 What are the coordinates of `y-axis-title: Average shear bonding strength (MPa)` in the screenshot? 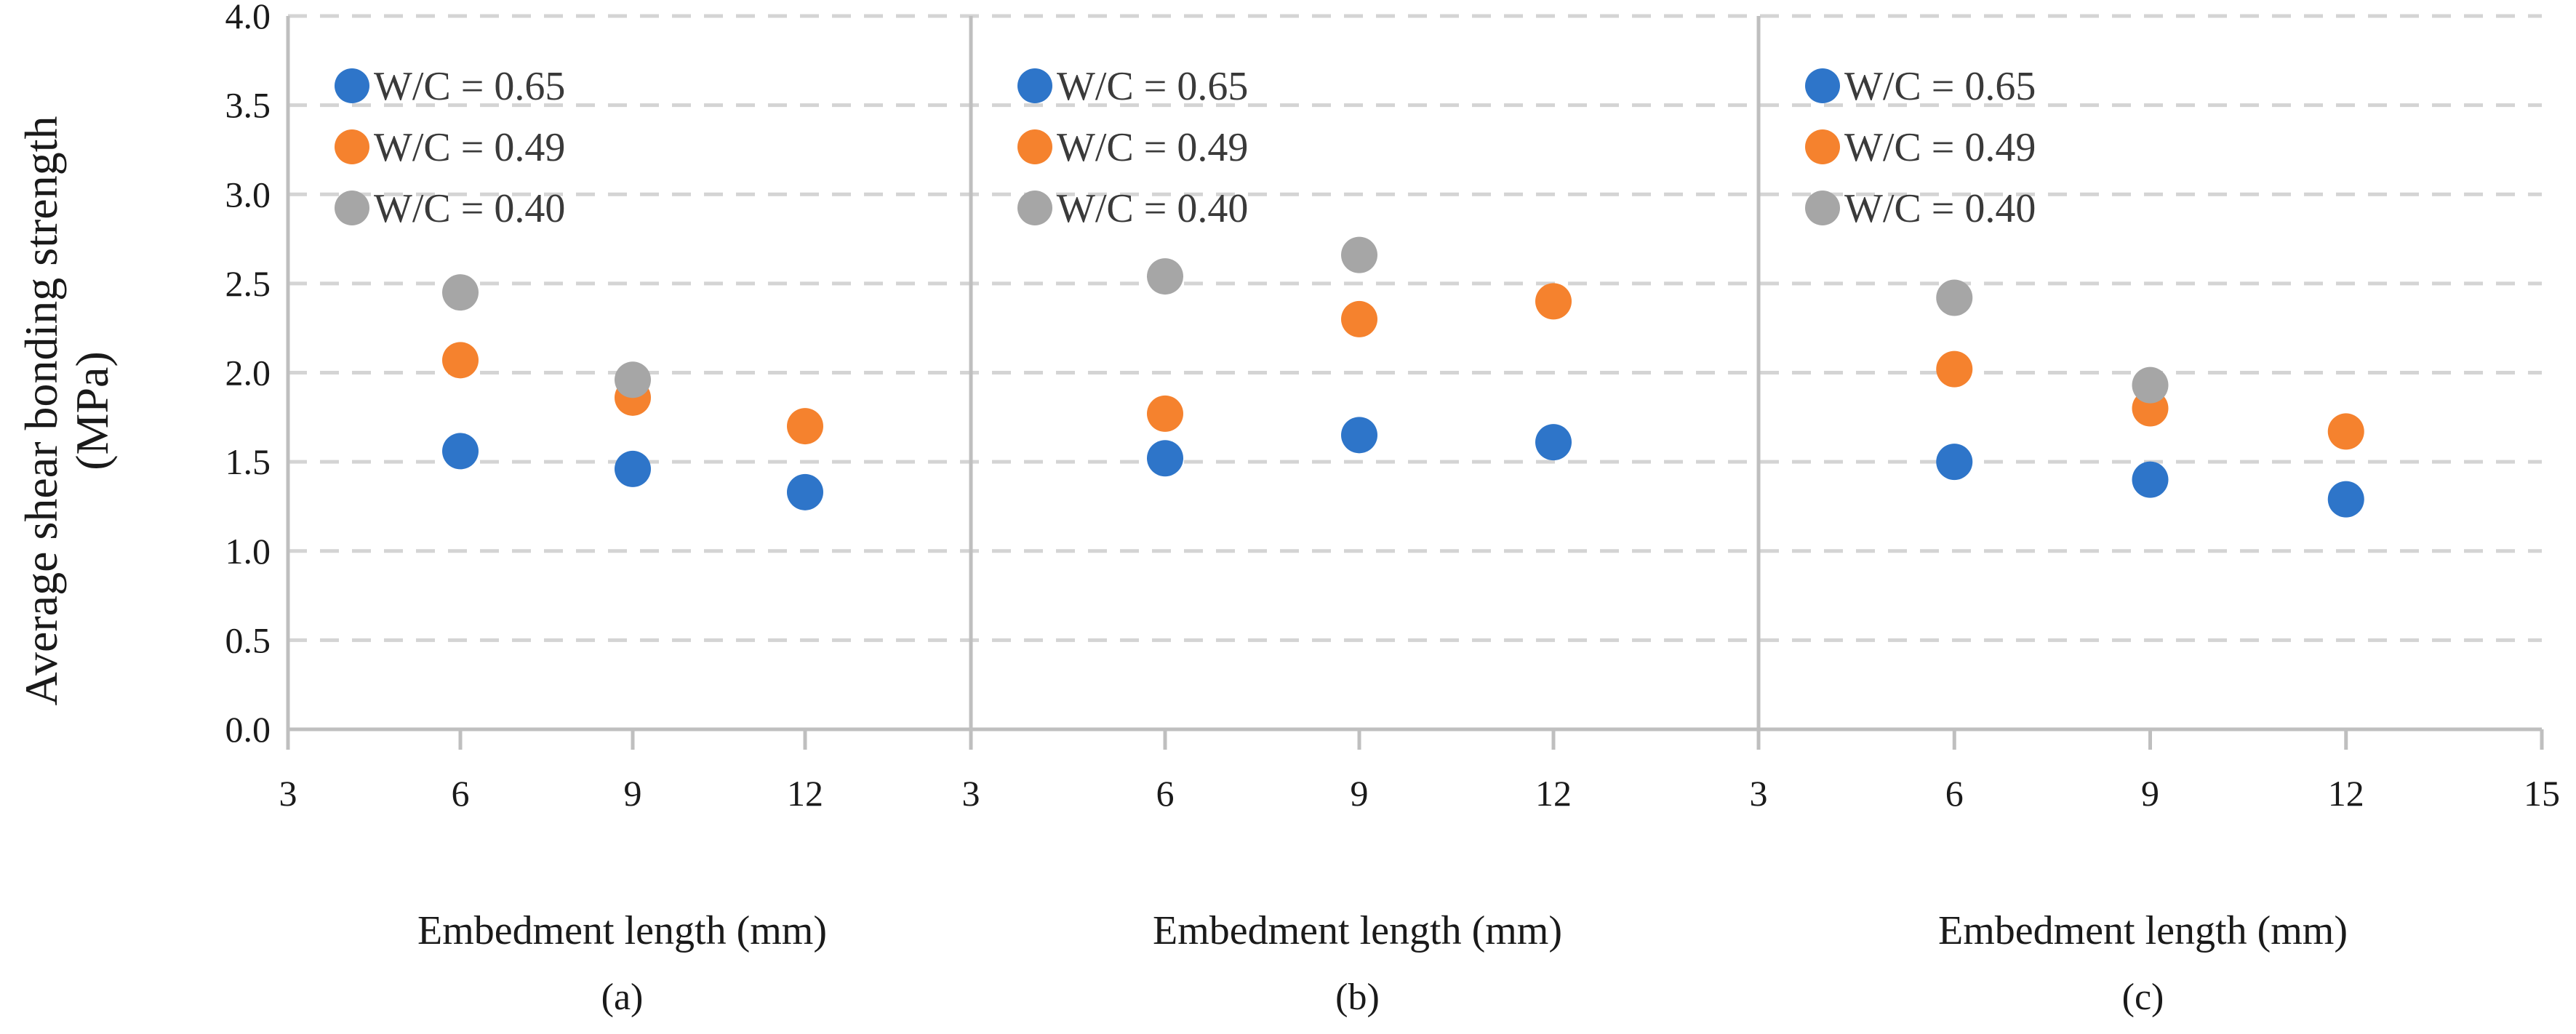 It's located at (66, 411).